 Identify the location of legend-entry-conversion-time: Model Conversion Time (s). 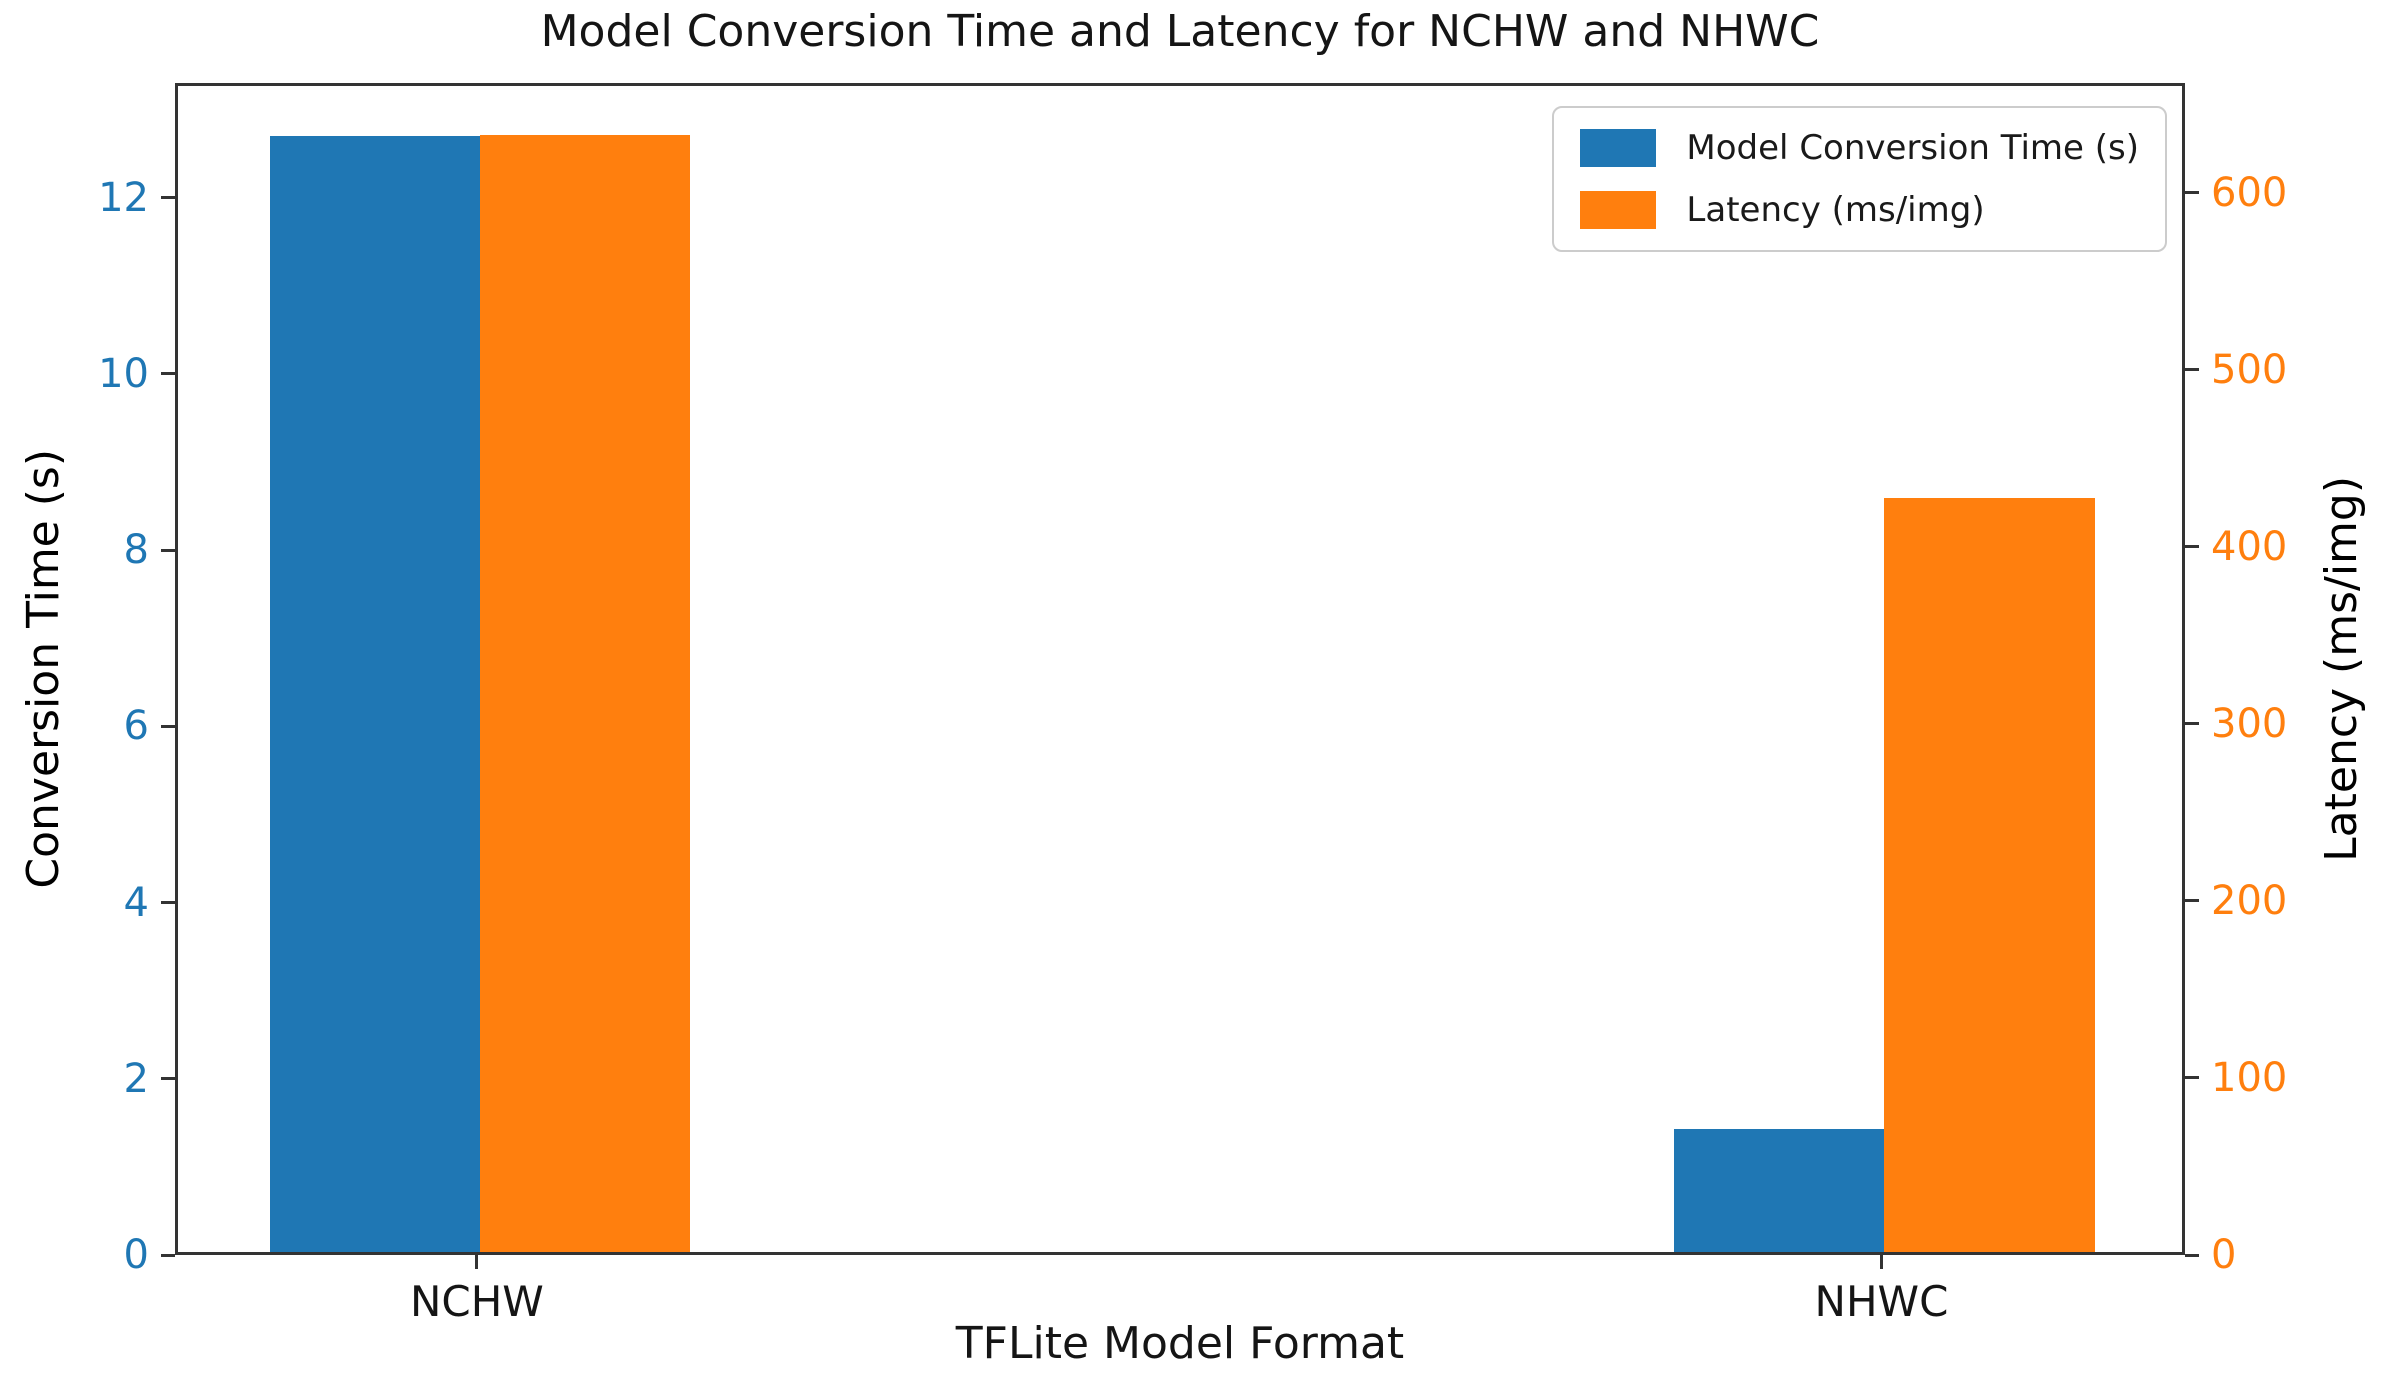
(1859, 148).